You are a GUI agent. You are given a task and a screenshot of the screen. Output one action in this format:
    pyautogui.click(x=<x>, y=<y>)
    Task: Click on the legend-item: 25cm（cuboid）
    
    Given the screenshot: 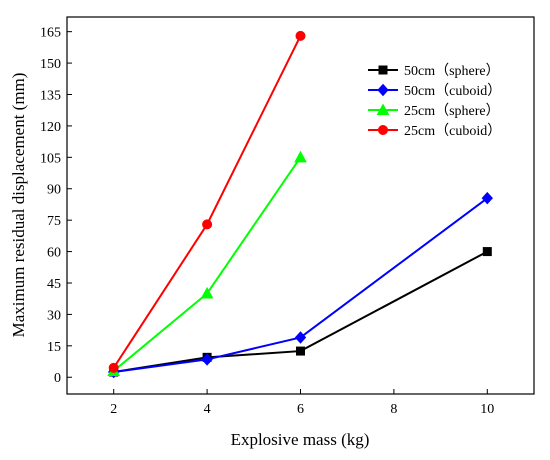 What is the action you would take?
    pyautogui.click(x=434, y=131)
    